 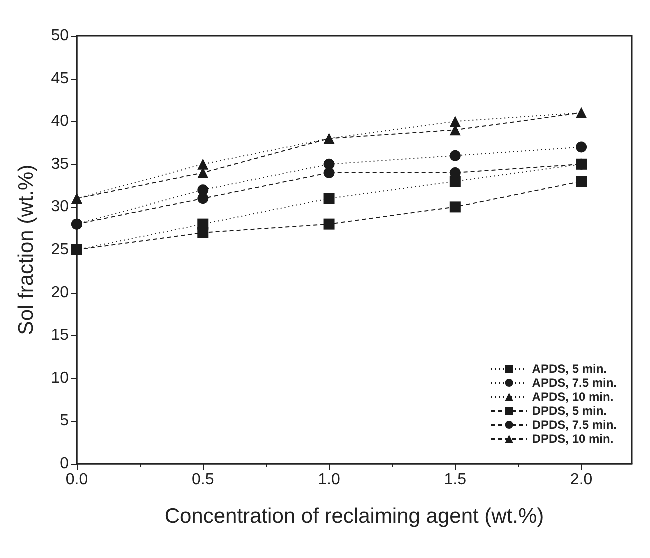 I want to click on y-tick-label: 15, so click(x=60, y=335).